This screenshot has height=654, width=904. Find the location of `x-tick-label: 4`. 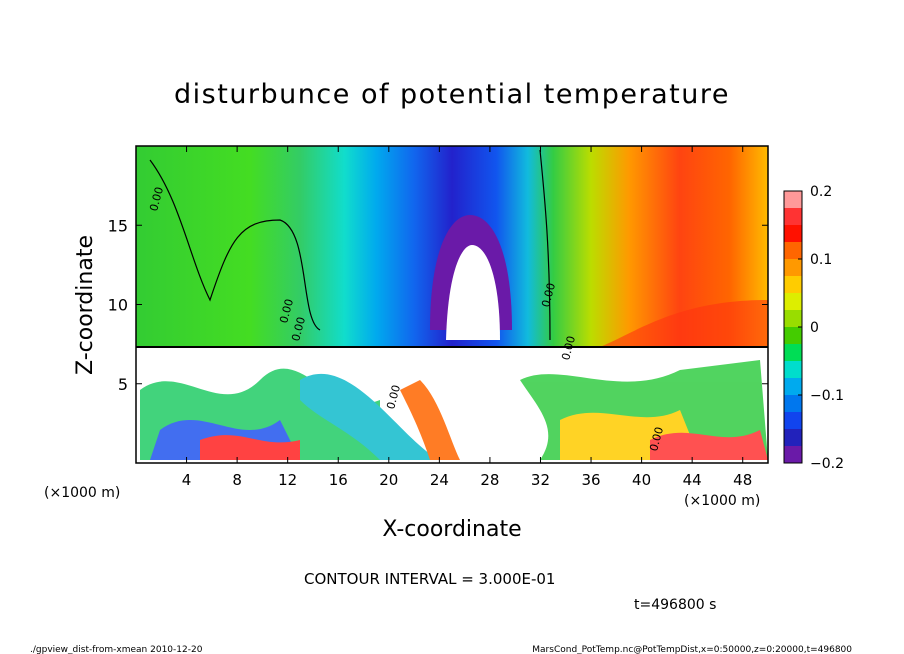

x-tick-label: 4 is located at coordinates (187, 480).